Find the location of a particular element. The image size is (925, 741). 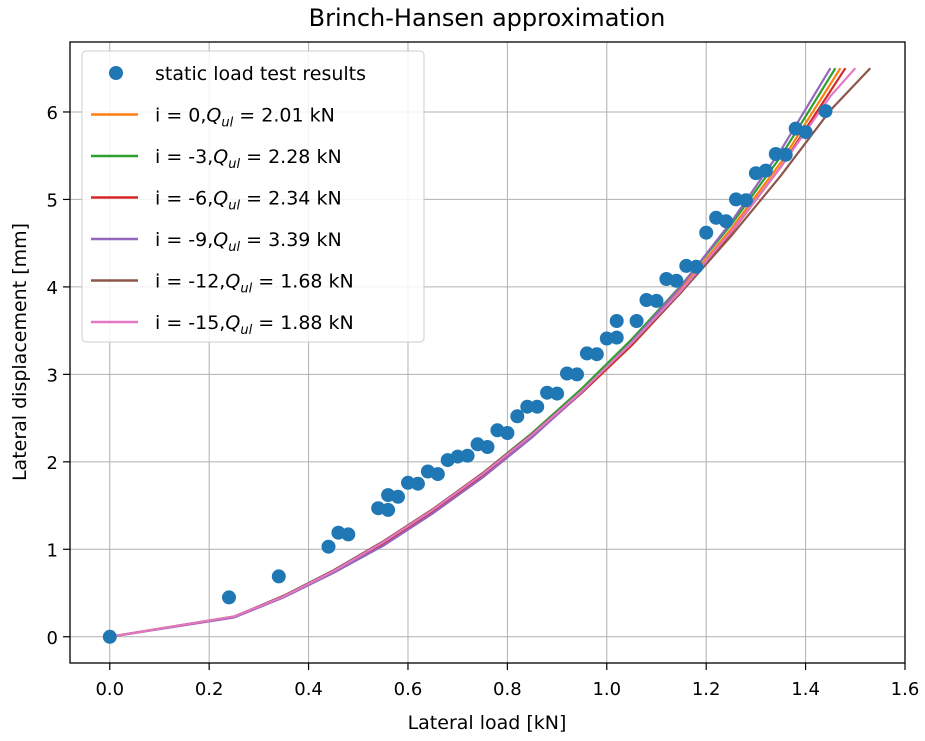

y-tick-label: 3 is located at coordinates (52, 375).